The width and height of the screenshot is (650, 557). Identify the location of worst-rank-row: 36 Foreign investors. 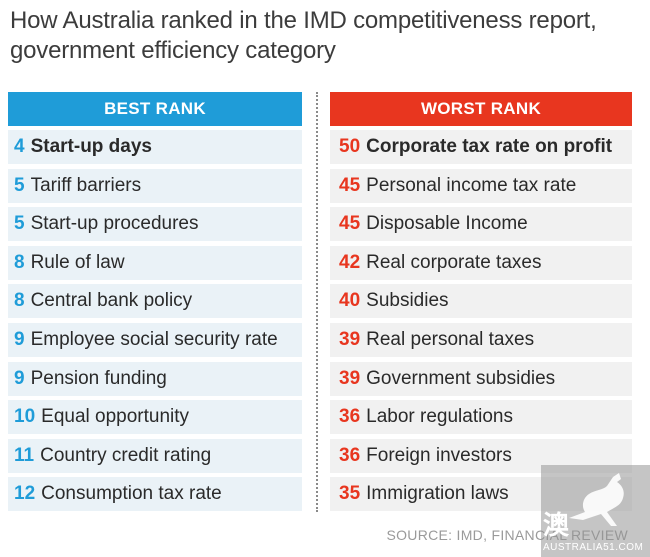
(481, 455).